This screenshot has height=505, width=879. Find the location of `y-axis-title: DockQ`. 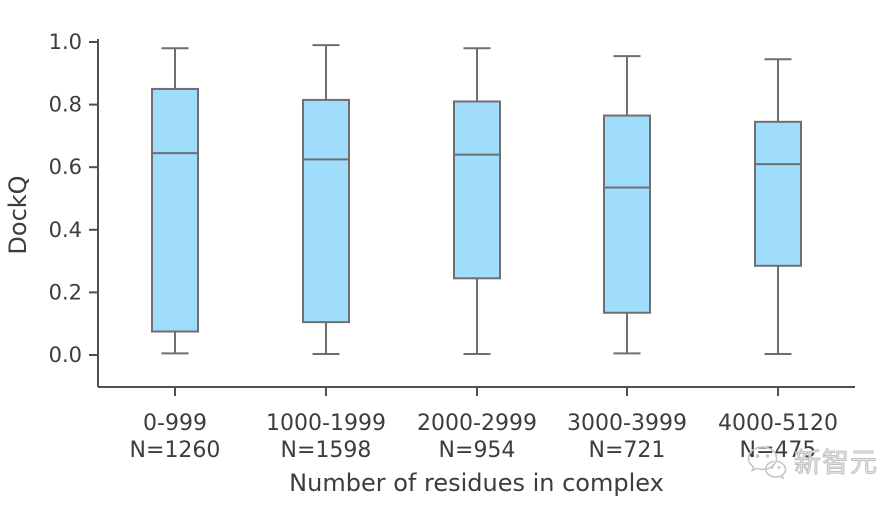

y-axis-title: DockQ is located at coordinates (18, 214).